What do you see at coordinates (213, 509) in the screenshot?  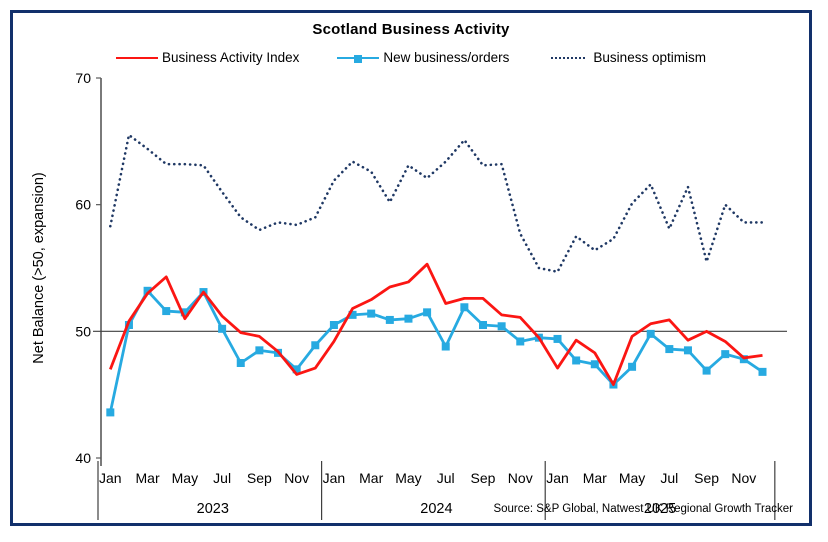 I see `year-group-label: 2023` at bounding box center [213, 509].